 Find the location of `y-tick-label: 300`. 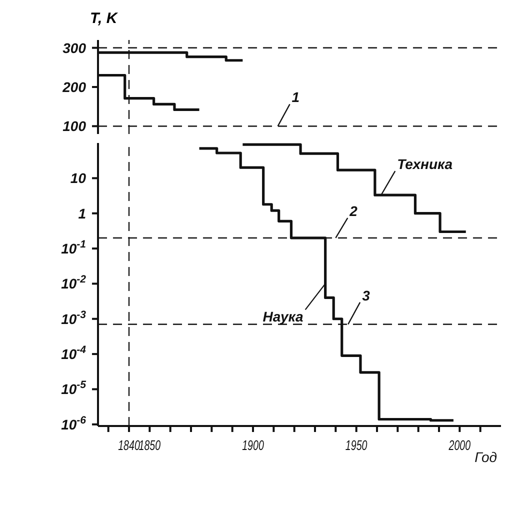

y-tick-label: 300 is located at coordinates (74, 48).